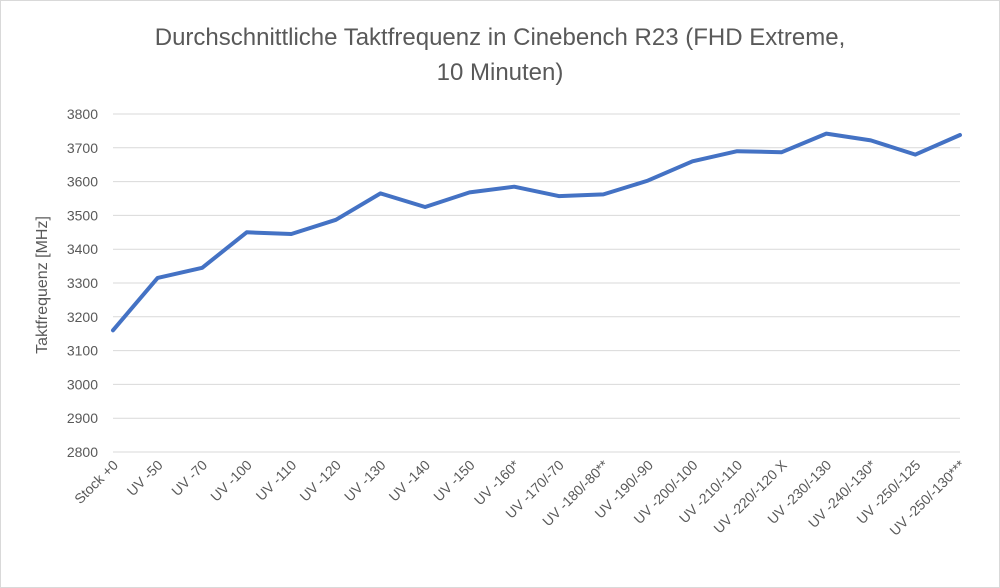  What do you see at coordinates (231, 481) in the screenshot?
I see `x-tick-label: UV -100` at bounding box center [231, 481].